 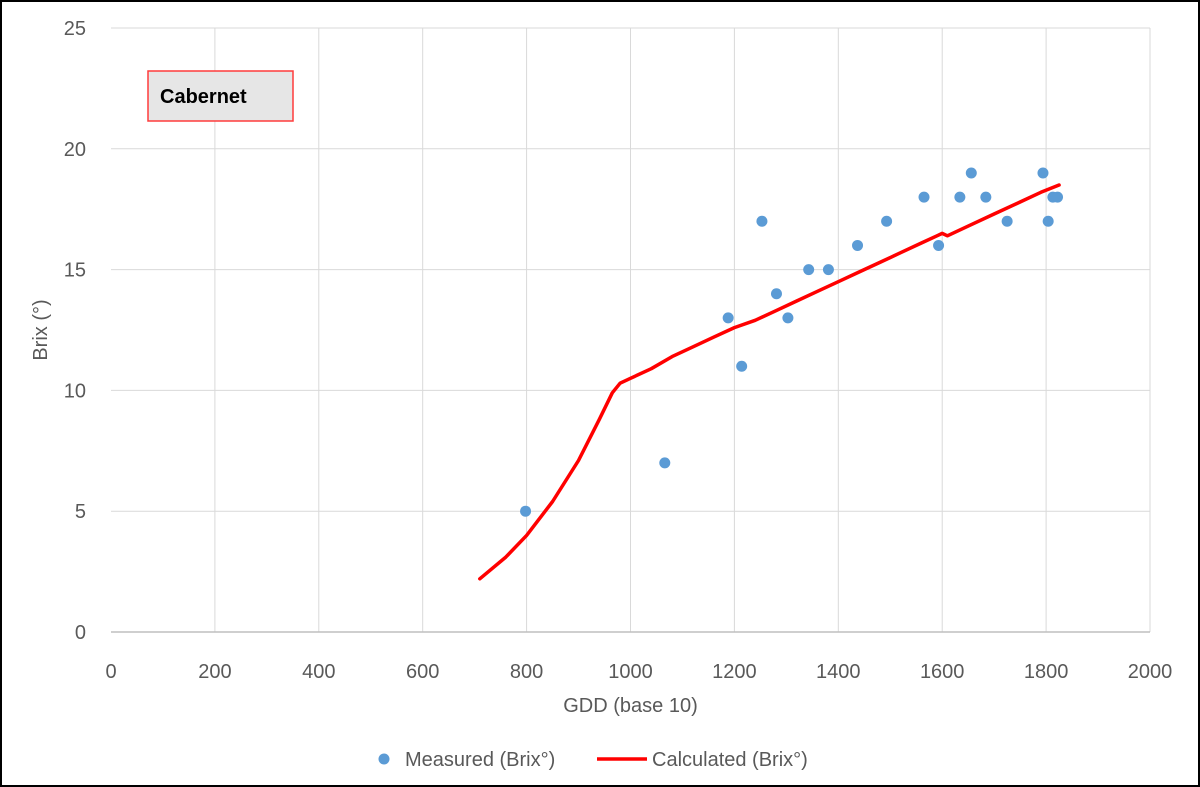 I want to click on x-tick-label: 1400, so click(x=838, y=672).